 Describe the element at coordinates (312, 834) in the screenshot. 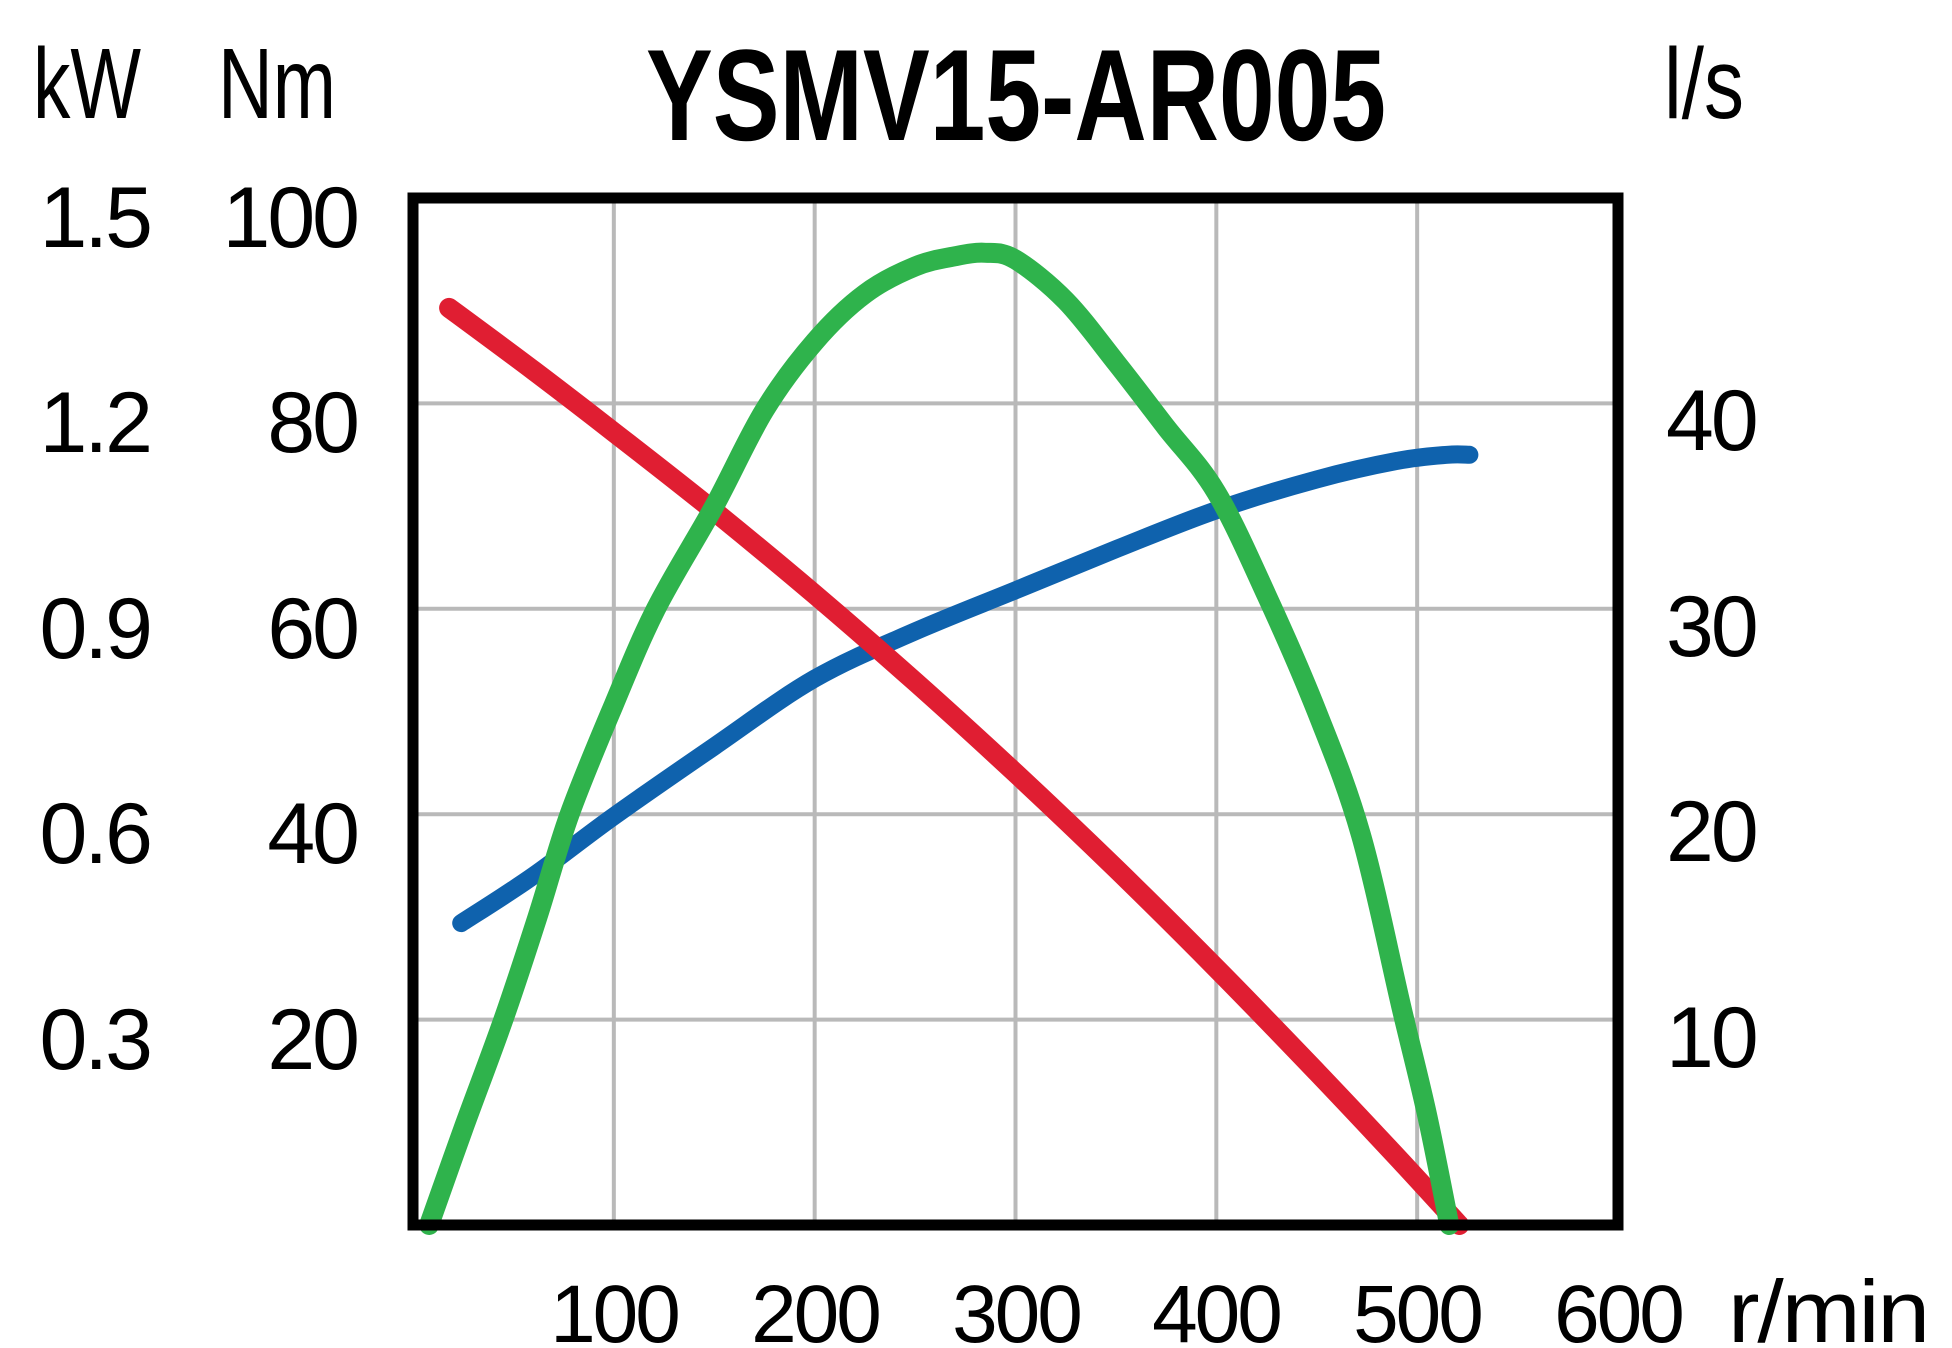

I see `torque-tick-40: 40` at that location.